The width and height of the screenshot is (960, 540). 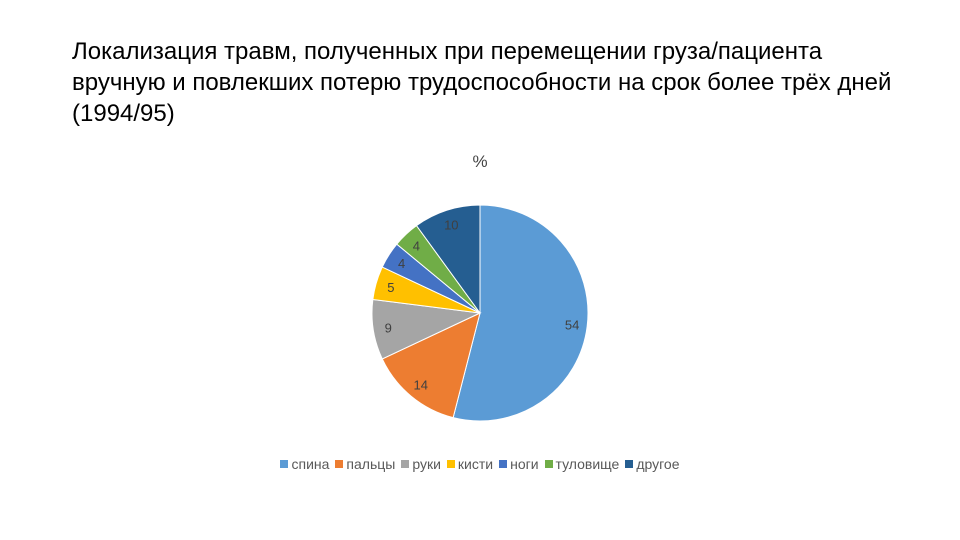 What do you see at coordinates (401, 263) in the screenshot?
I see `data-label-4: 4` at bounding box center [401, 263].